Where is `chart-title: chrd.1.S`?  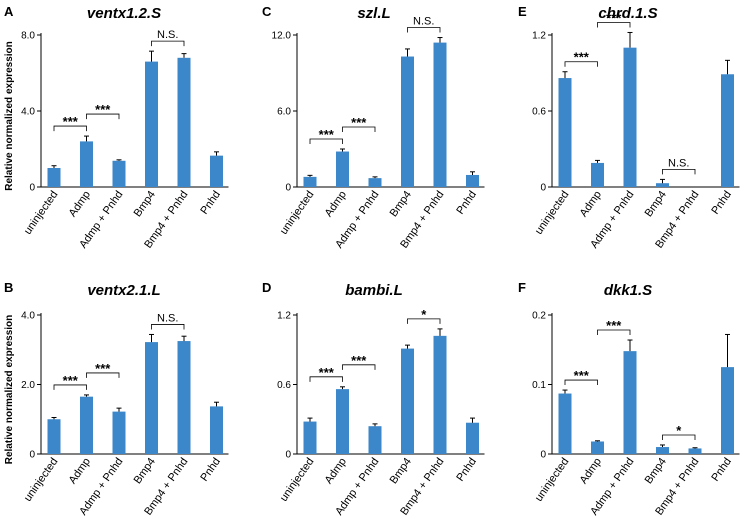
chart-title: chrd.1.S is located at coordinates (627, 13).